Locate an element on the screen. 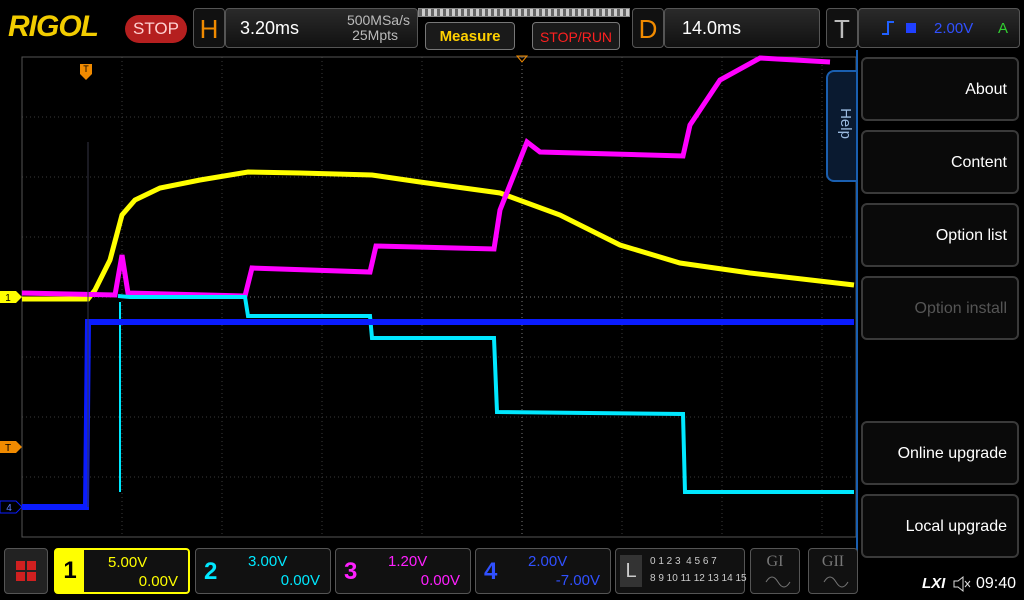  menu-item: Option list is located at coordinates (940, 235).